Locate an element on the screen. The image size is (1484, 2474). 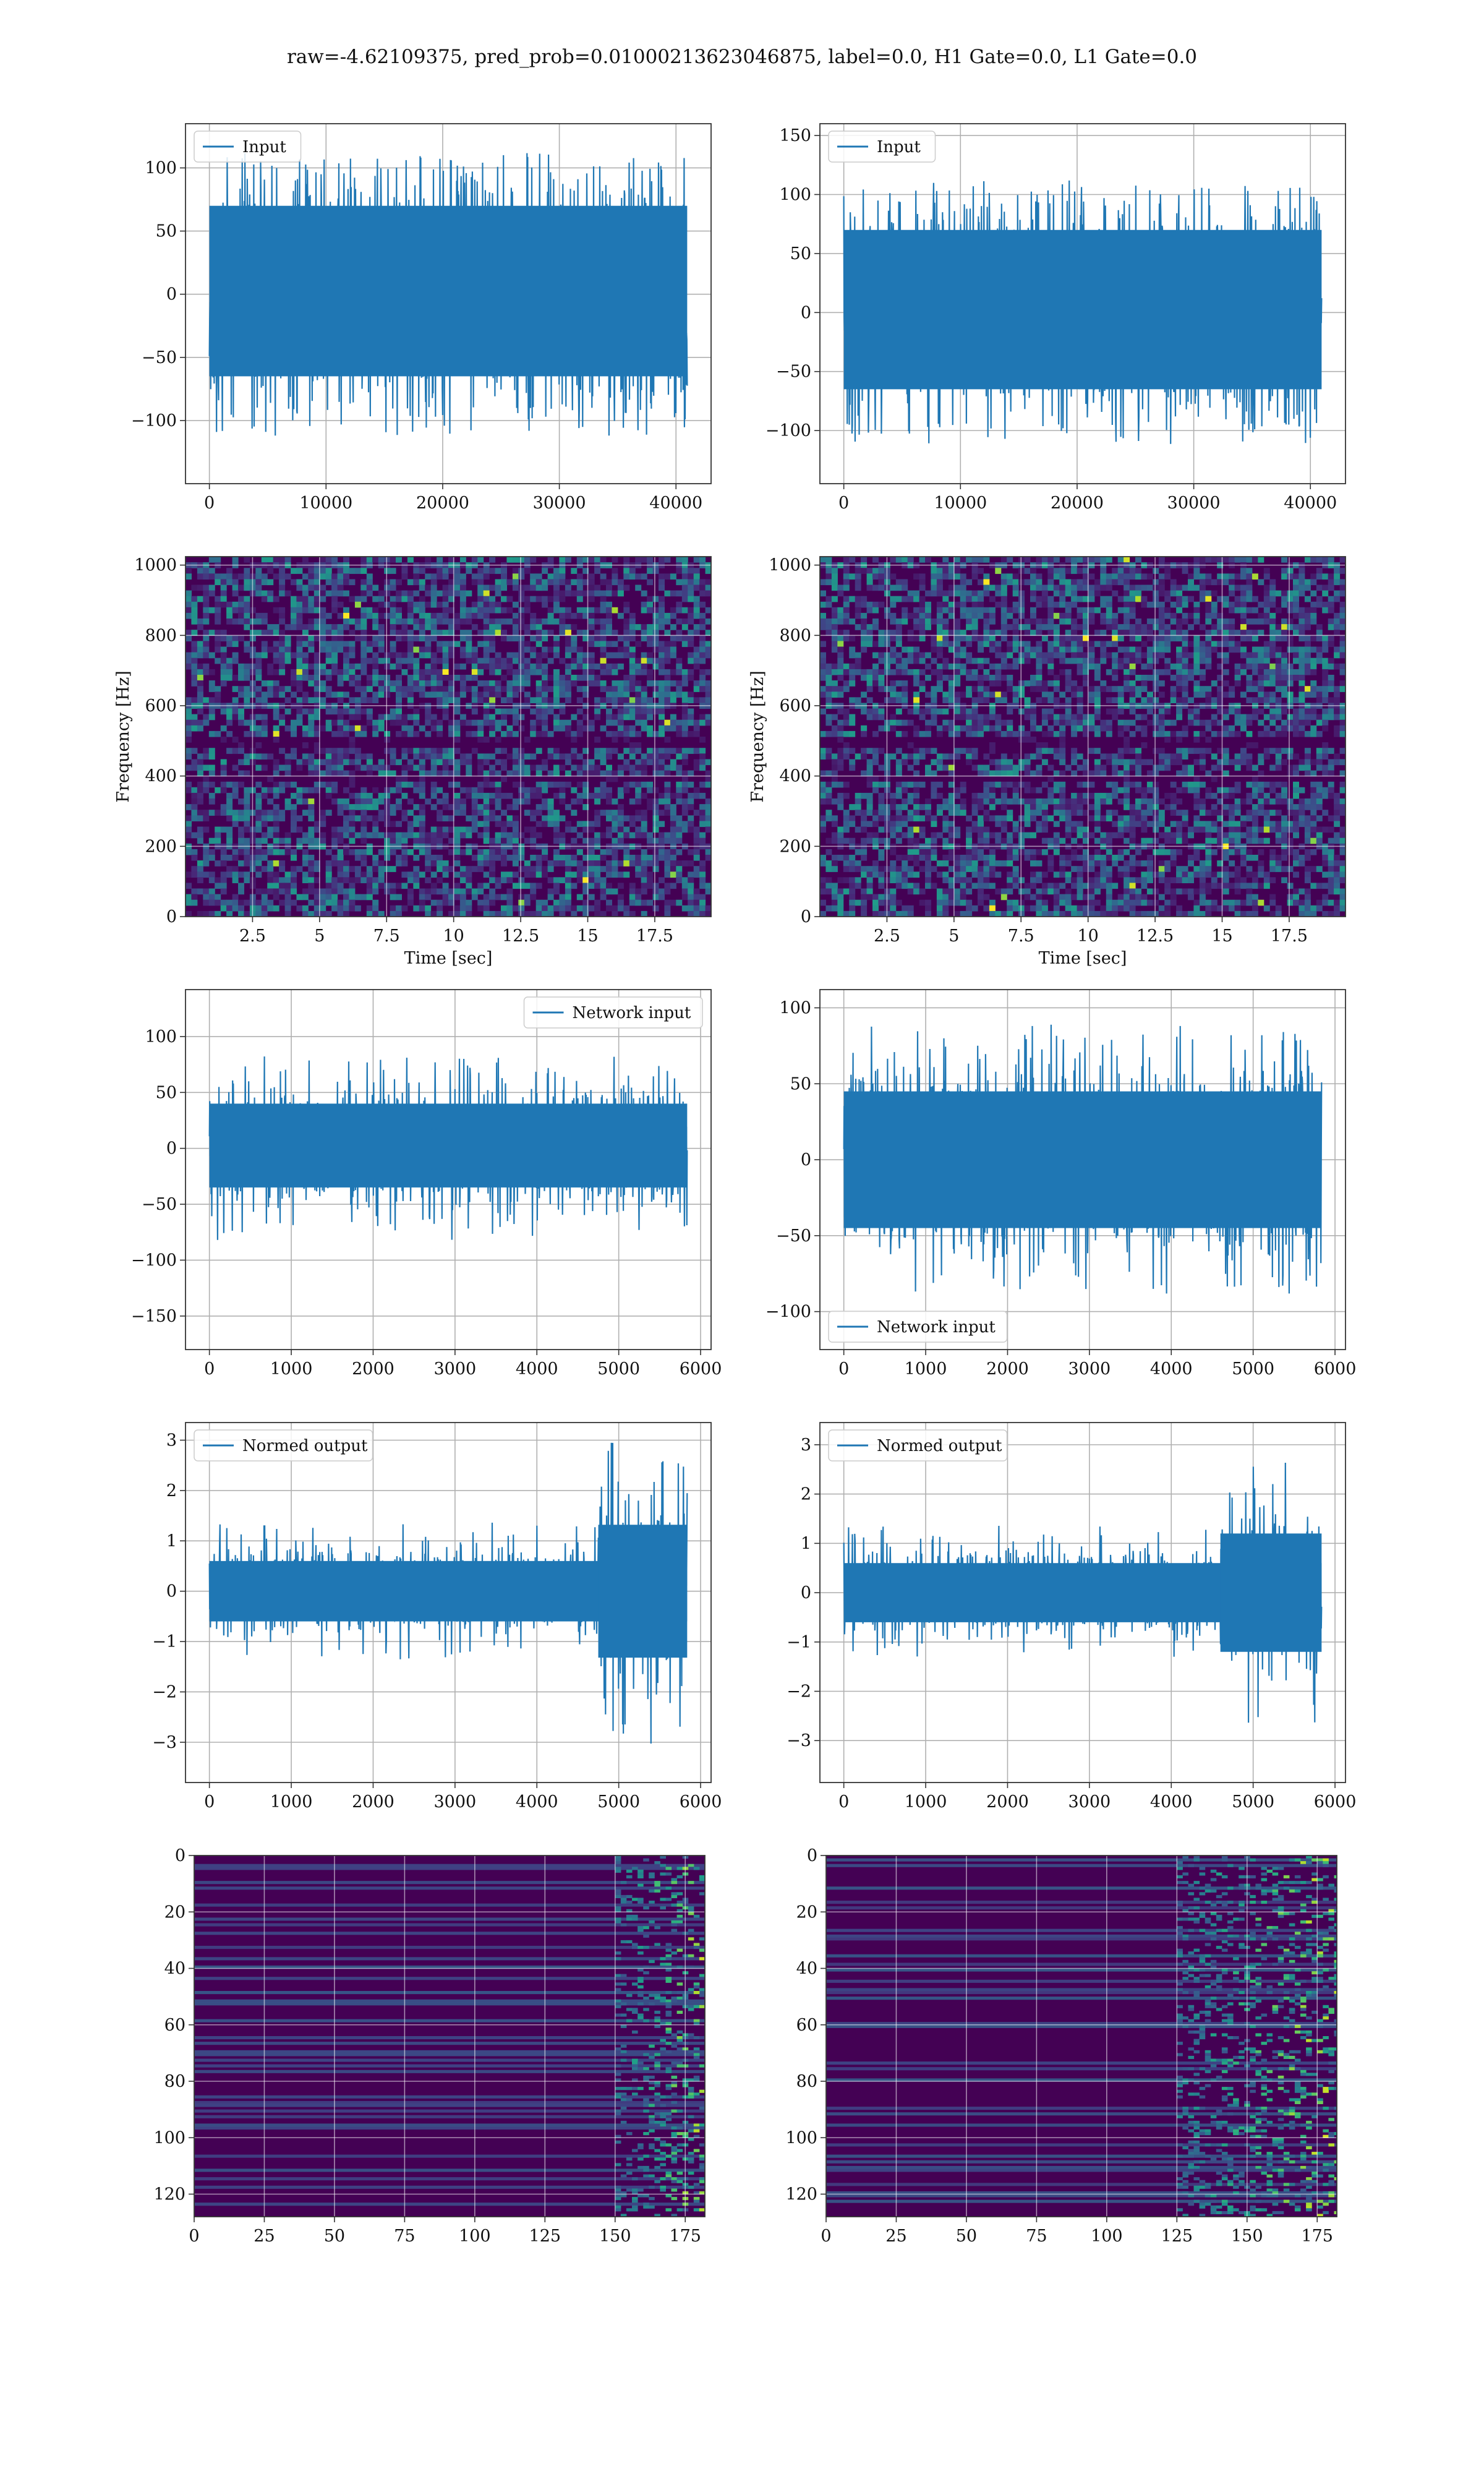
legend-label: Normed output is located at coordinates (305, 1446).